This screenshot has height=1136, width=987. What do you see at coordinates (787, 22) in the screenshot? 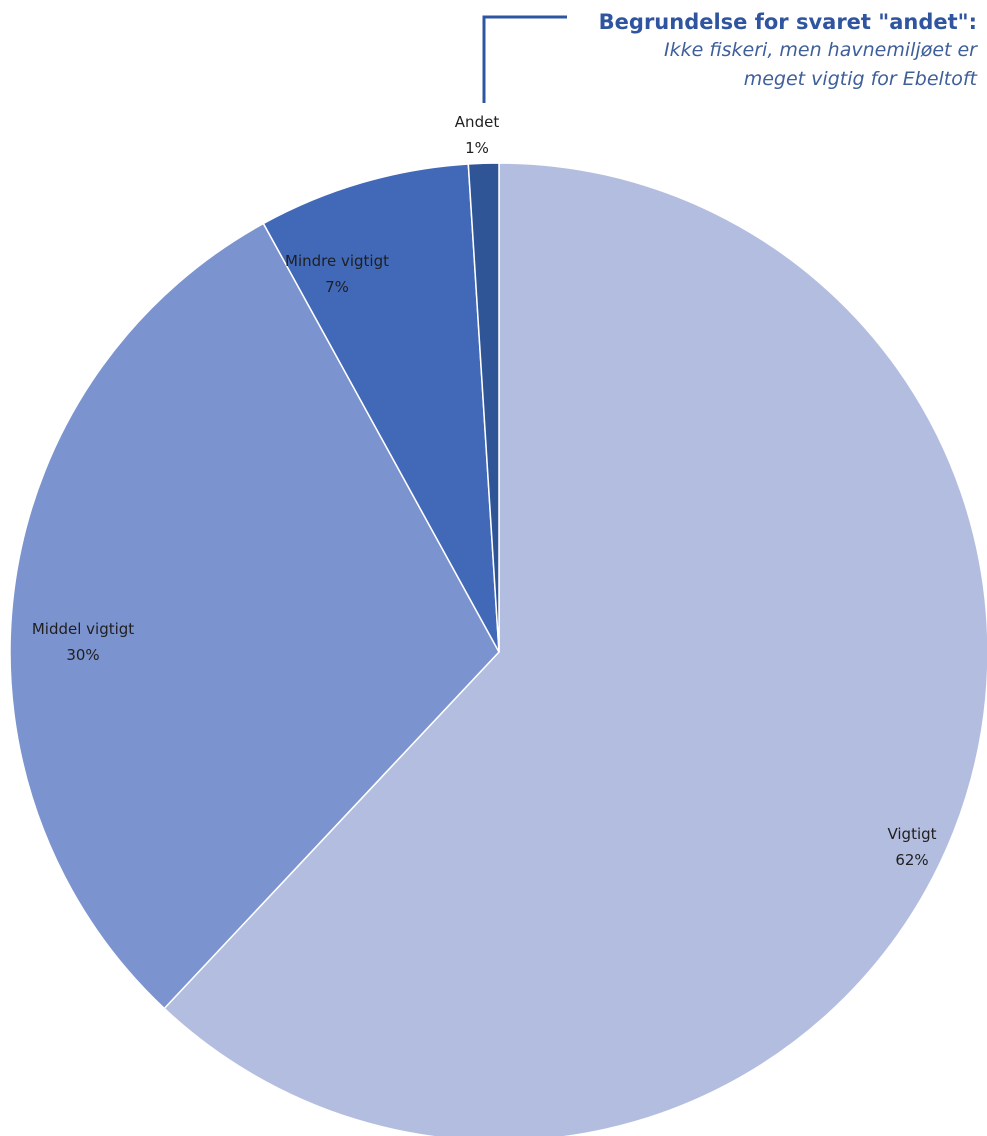
I see `annotation-title: Begrundelse for svaret "andet":` at bounding box center [787, 22].